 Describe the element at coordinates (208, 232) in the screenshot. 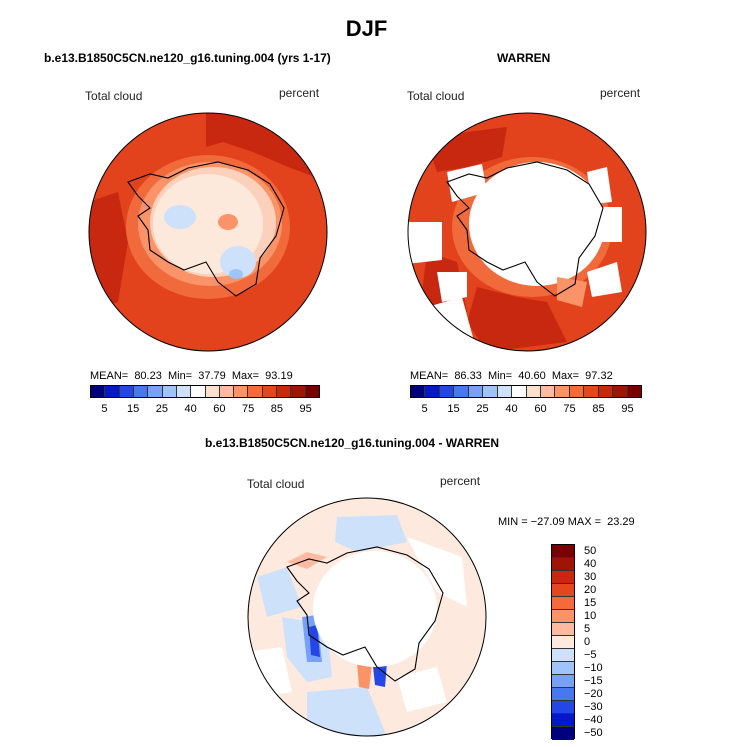

I see `left-polar-map` at that location.